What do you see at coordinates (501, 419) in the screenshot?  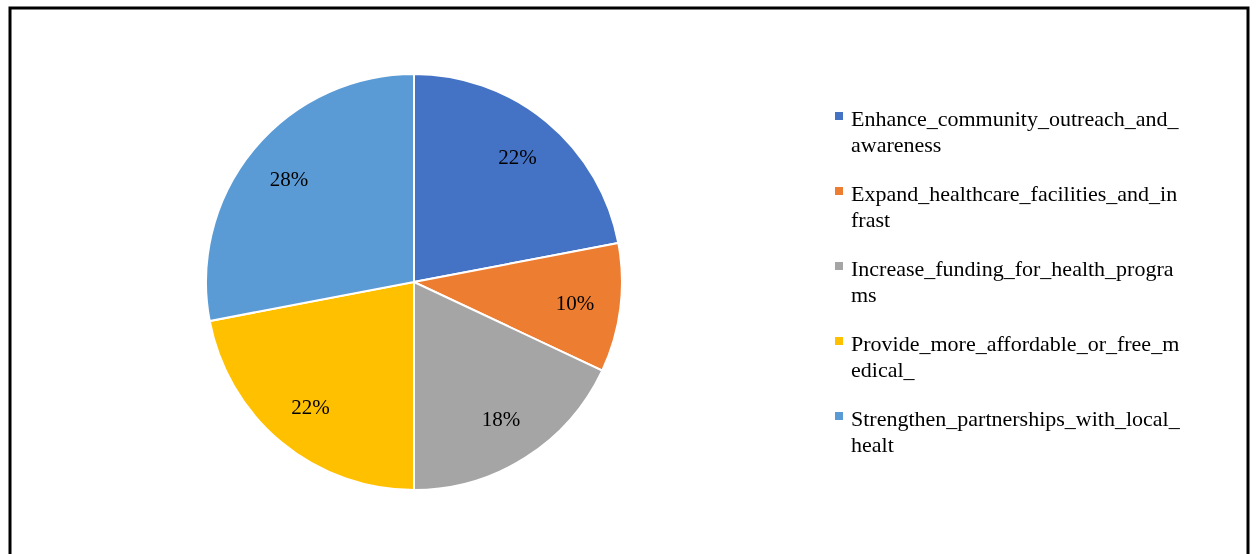 I see `data-label: 18%` at bounding box center [501, 419].